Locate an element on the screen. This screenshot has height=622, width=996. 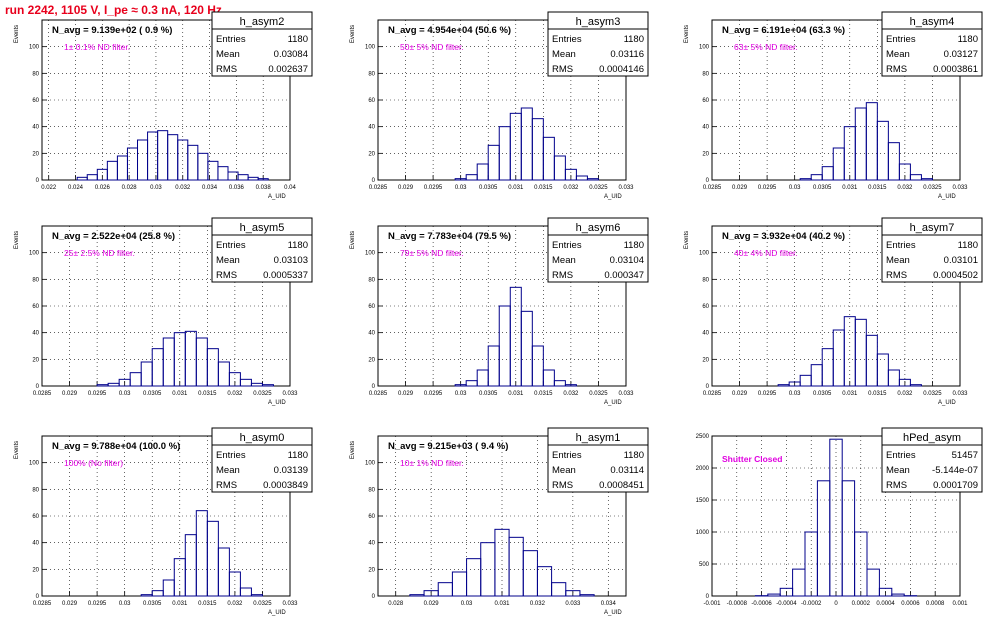
histogram-h_asym6 is located at coordinates (515, 336).